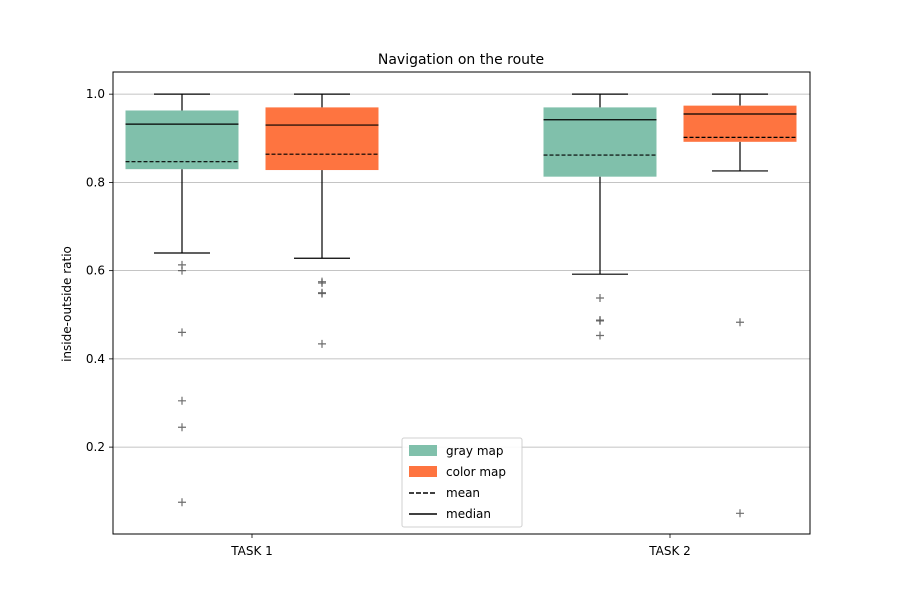  I want to click on y-tick-label: 0.6, so click(95, 271).